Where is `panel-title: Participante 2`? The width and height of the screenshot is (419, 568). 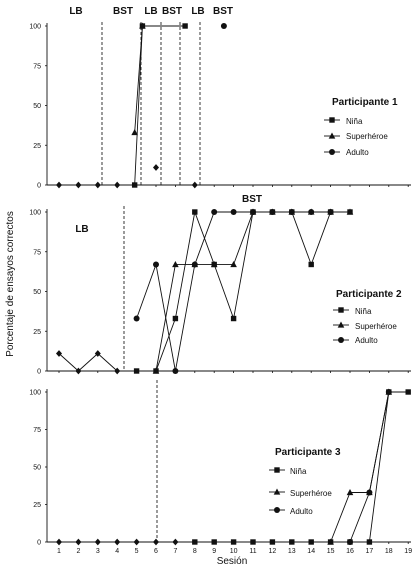 panel-title: Participante 2 is located at coordinates (369, 294).